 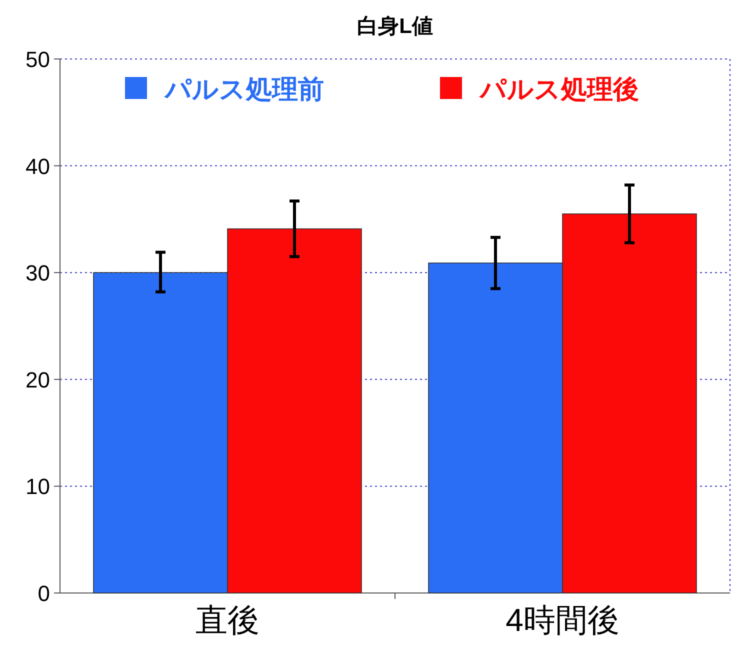 What do you see at coordinates (38, 59) in the screenshot?
I see `y-tick-label: 50` at bounding box center [38, 59].